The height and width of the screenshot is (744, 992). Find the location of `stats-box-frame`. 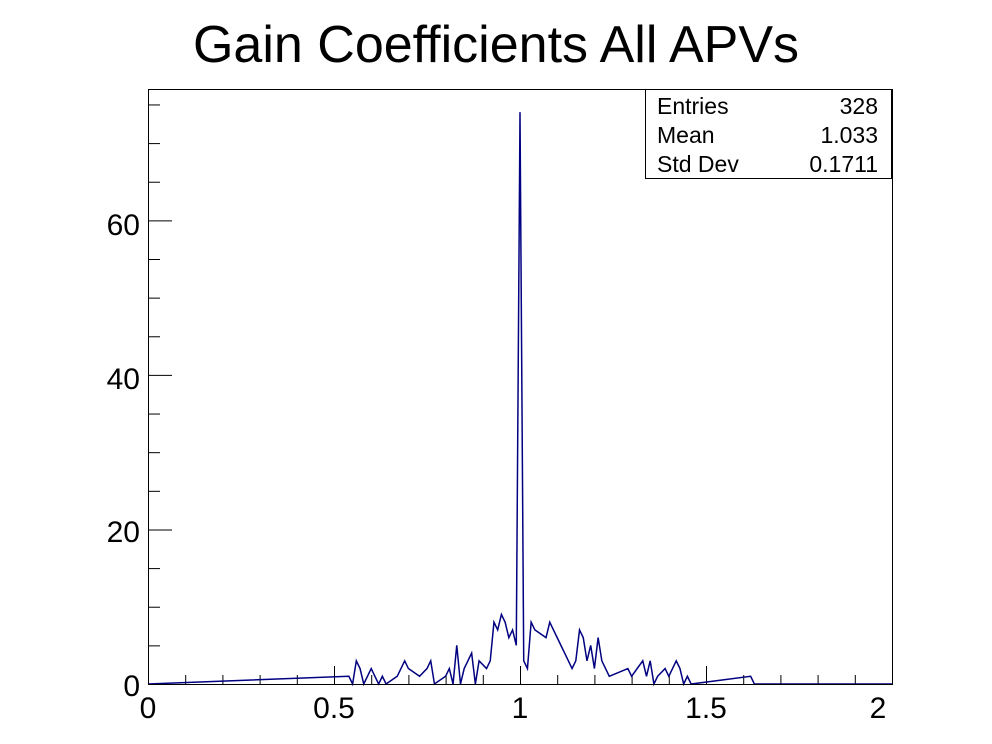

stats-box-frame is located at coordinates (768, 134).